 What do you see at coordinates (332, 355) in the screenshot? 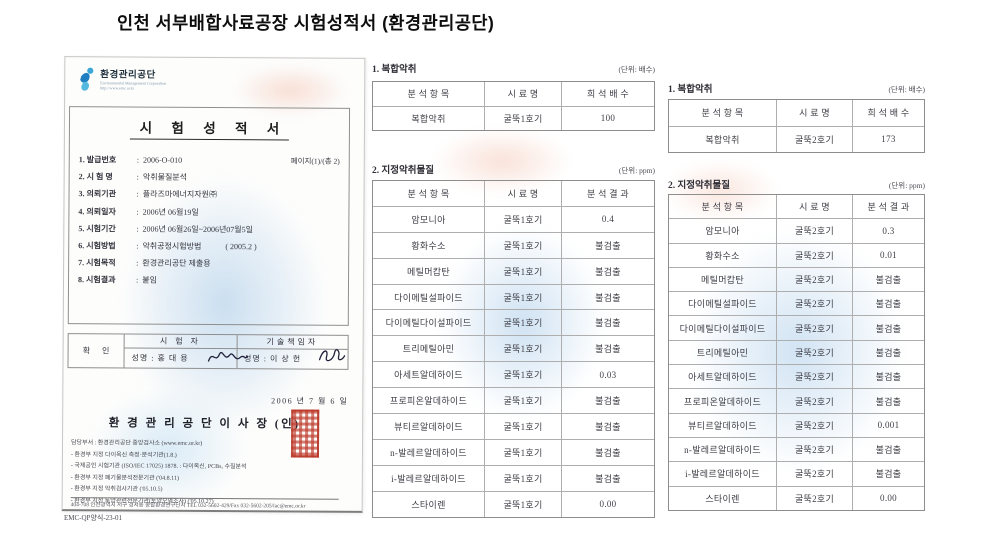
I see `tech-manager-signature-icon` at bounding box center [332, 355].